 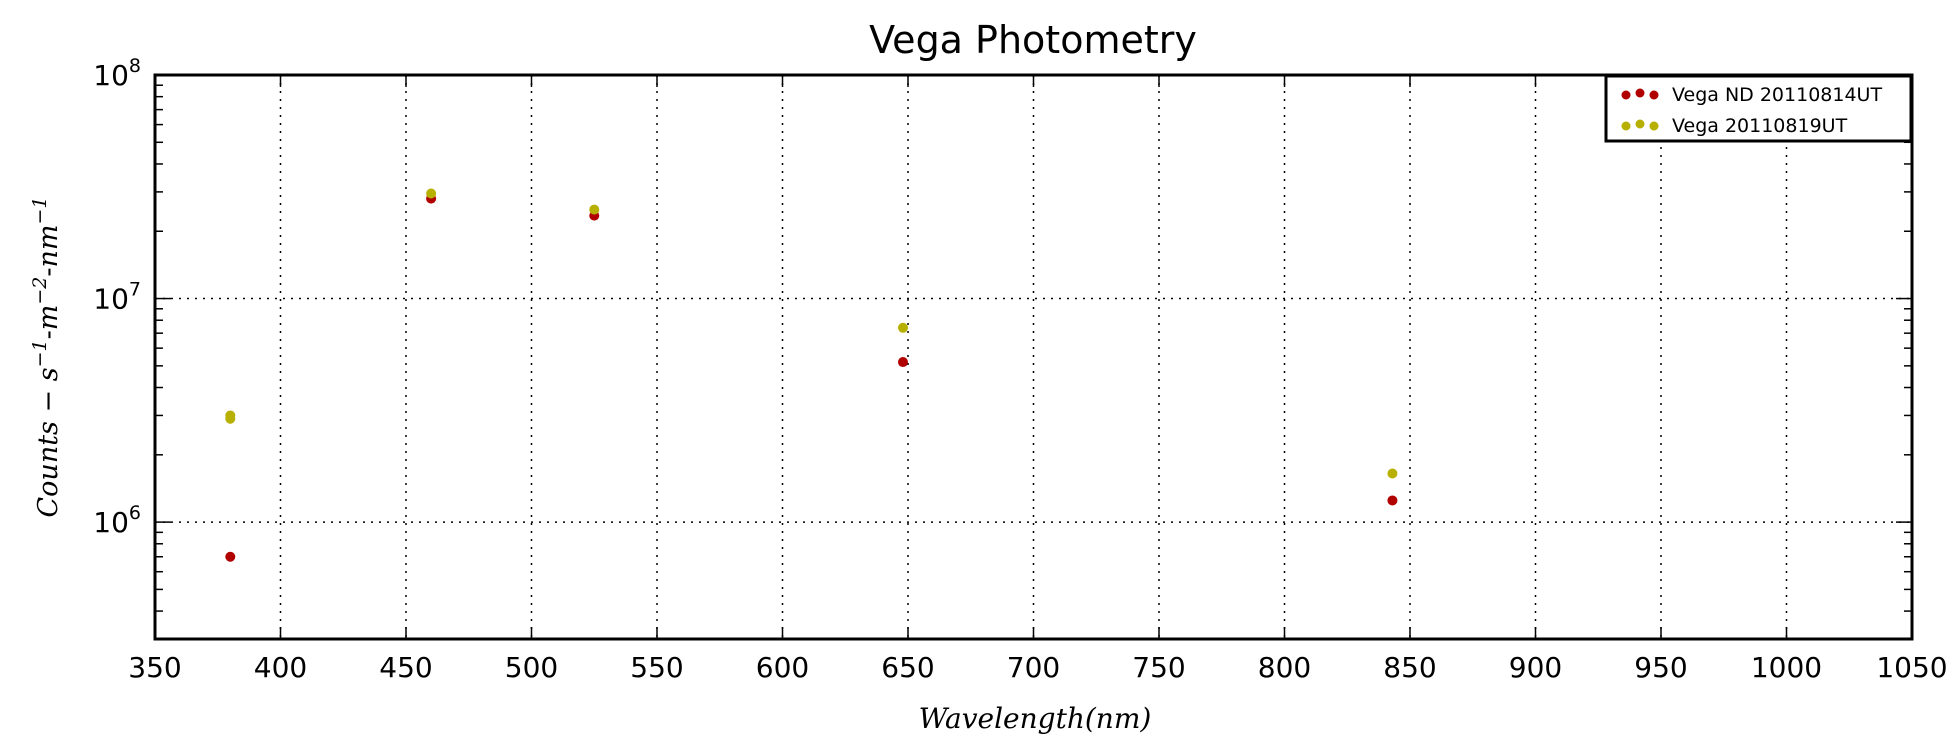 I want to click on y-axis-label-text: Counts − s−1-m−2-nm−1, so click(x=46, y=357).